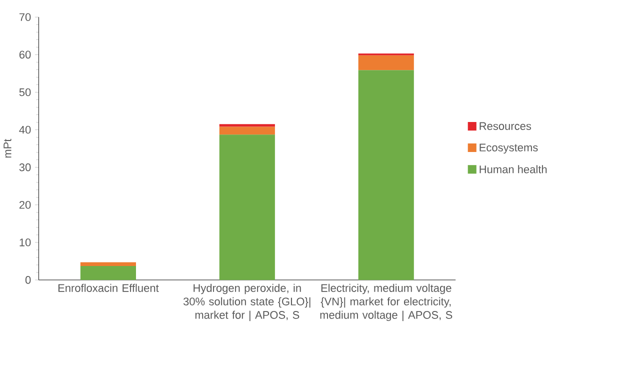 The width and height of the screenshot is (640, 388). What do you see at coordinates (8, 148) in the screenshot?
I see `y-axis-title: mPt` at bounding box center [8, 148].